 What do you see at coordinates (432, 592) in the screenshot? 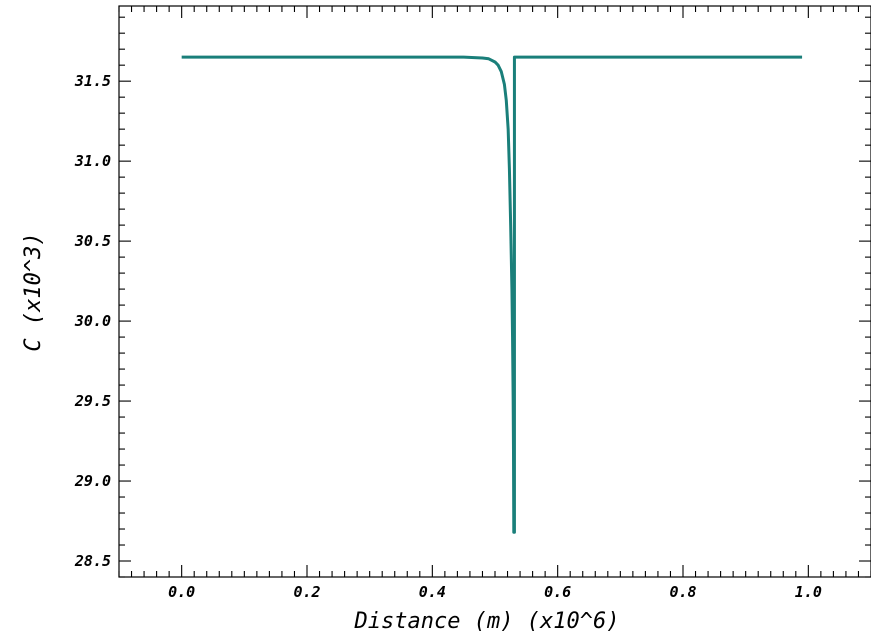
I see `x-tick-label: 0.4` at bounding box center [432, 592].